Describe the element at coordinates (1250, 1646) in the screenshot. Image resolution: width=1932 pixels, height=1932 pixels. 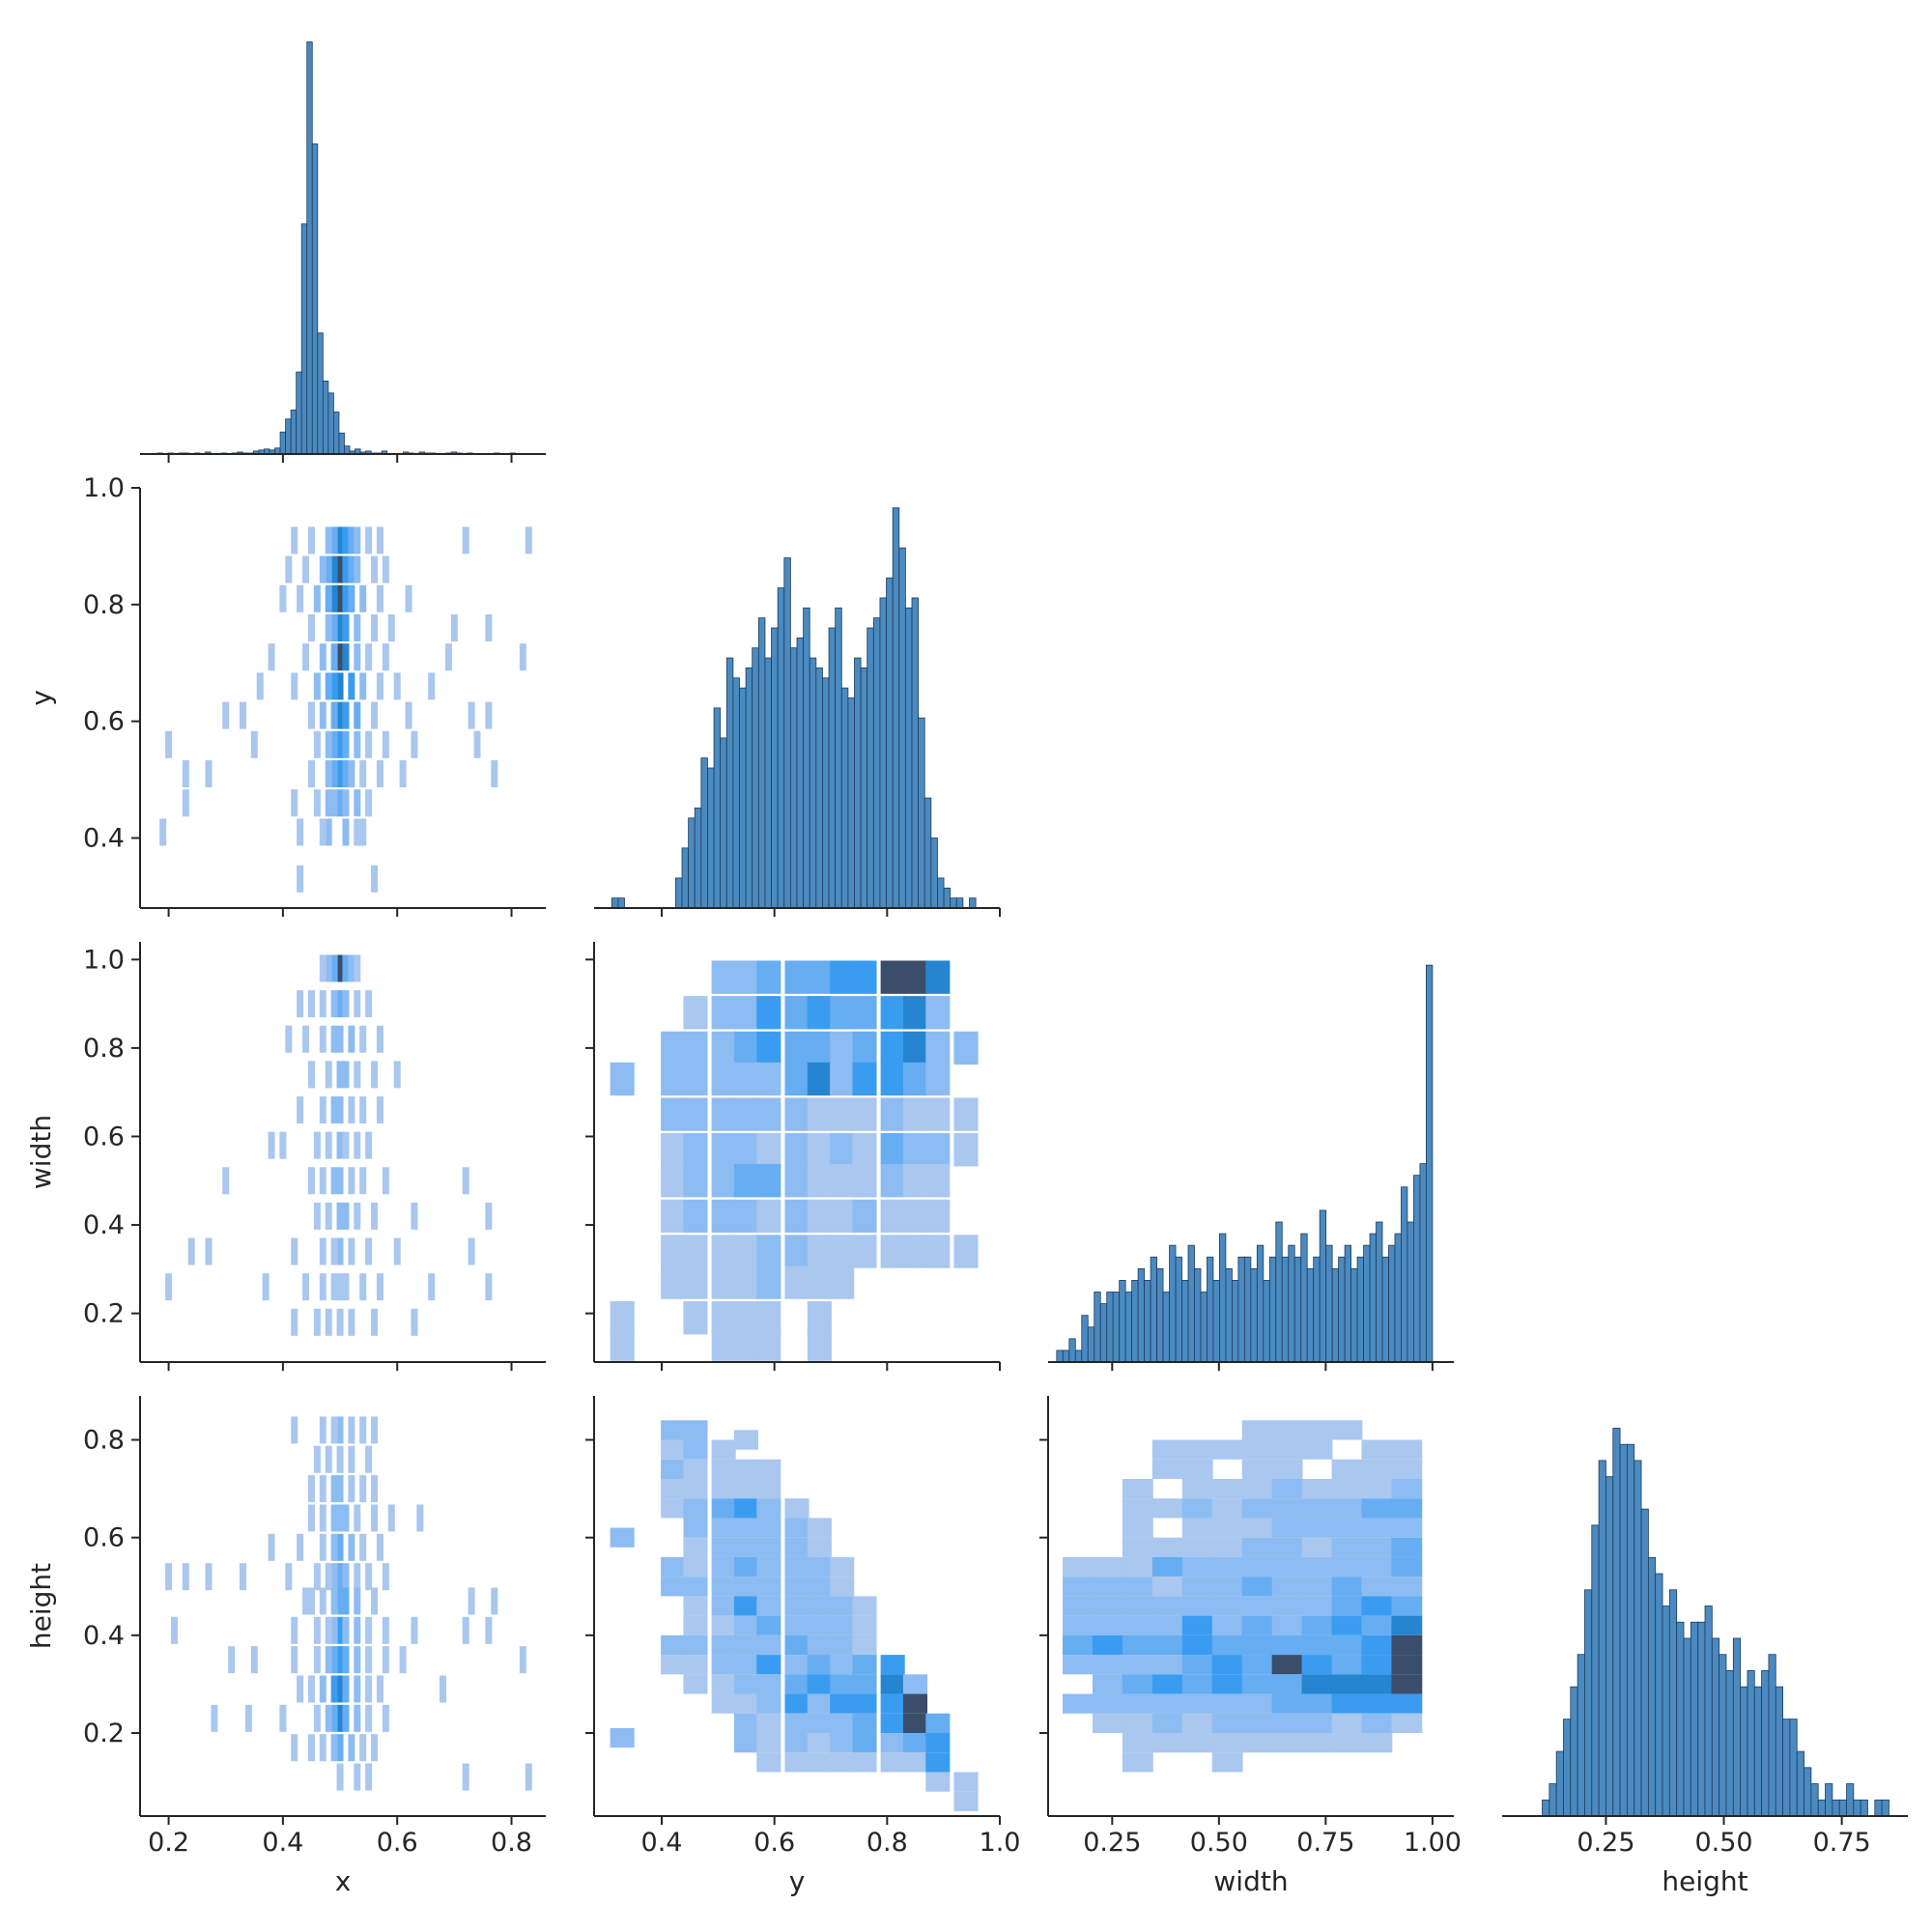
I see `heat-width-height-panel: 0.25 0.50 0.75 1.00 width` at that location.